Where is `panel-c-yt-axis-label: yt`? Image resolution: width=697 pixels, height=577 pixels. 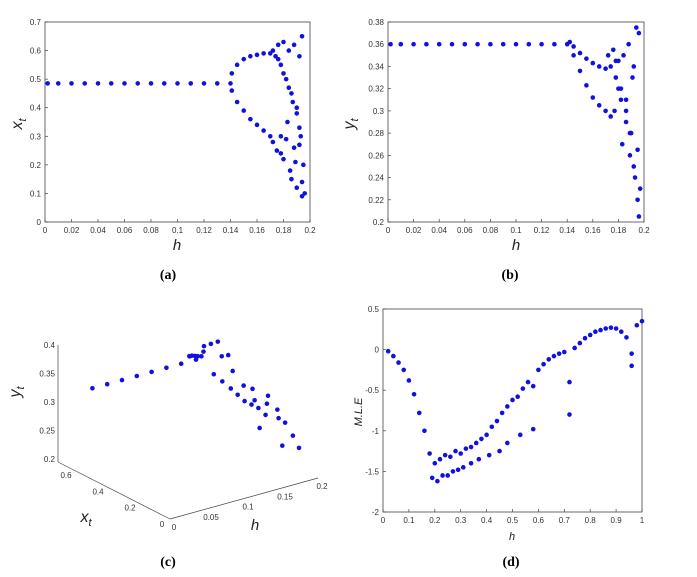 panel-c-yt-axis-label: yt is located at coordinates (17, 392).